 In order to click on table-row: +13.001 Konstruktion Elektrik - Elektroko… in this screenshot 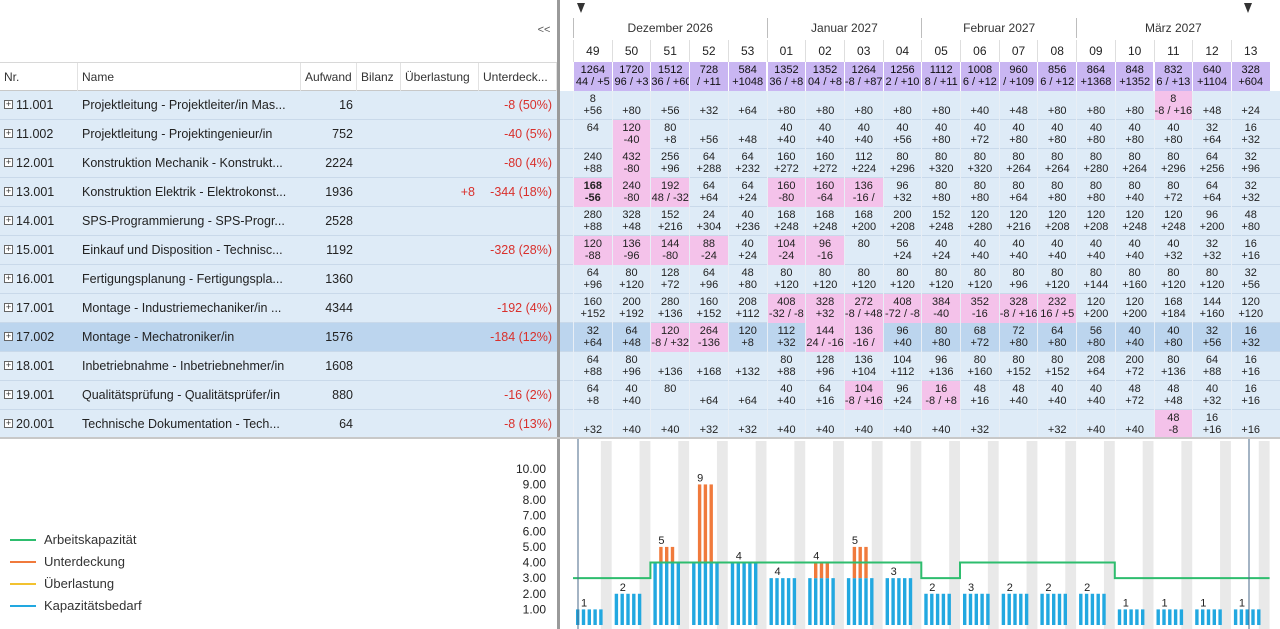, I will do `click(278, 192)`.